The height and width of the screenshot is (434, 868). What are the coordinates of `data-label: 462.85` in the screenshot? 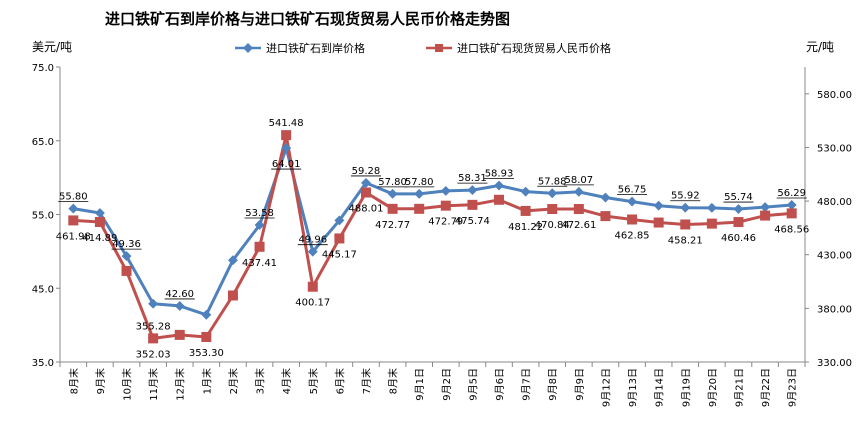 It's located at (632, 235).